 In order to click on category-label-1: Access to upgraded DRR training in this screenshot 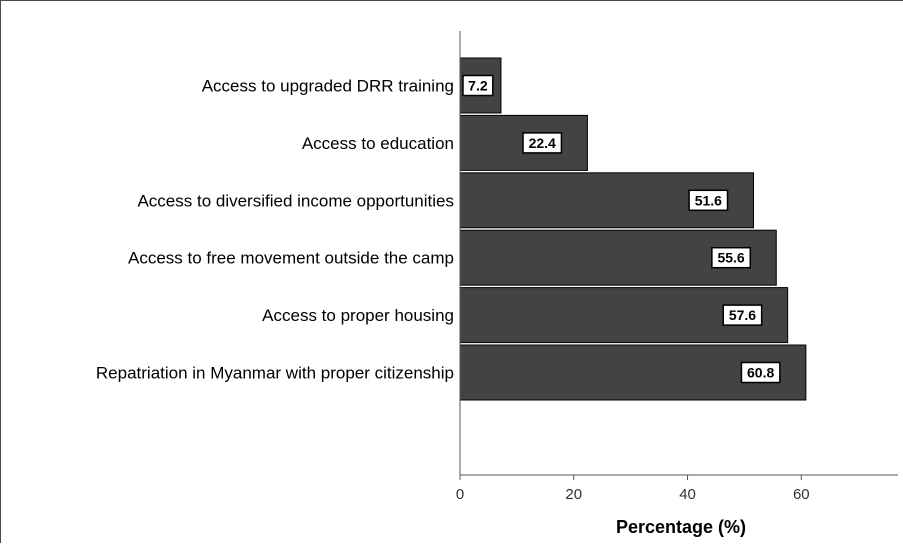, I will do `click(328, 86)`.